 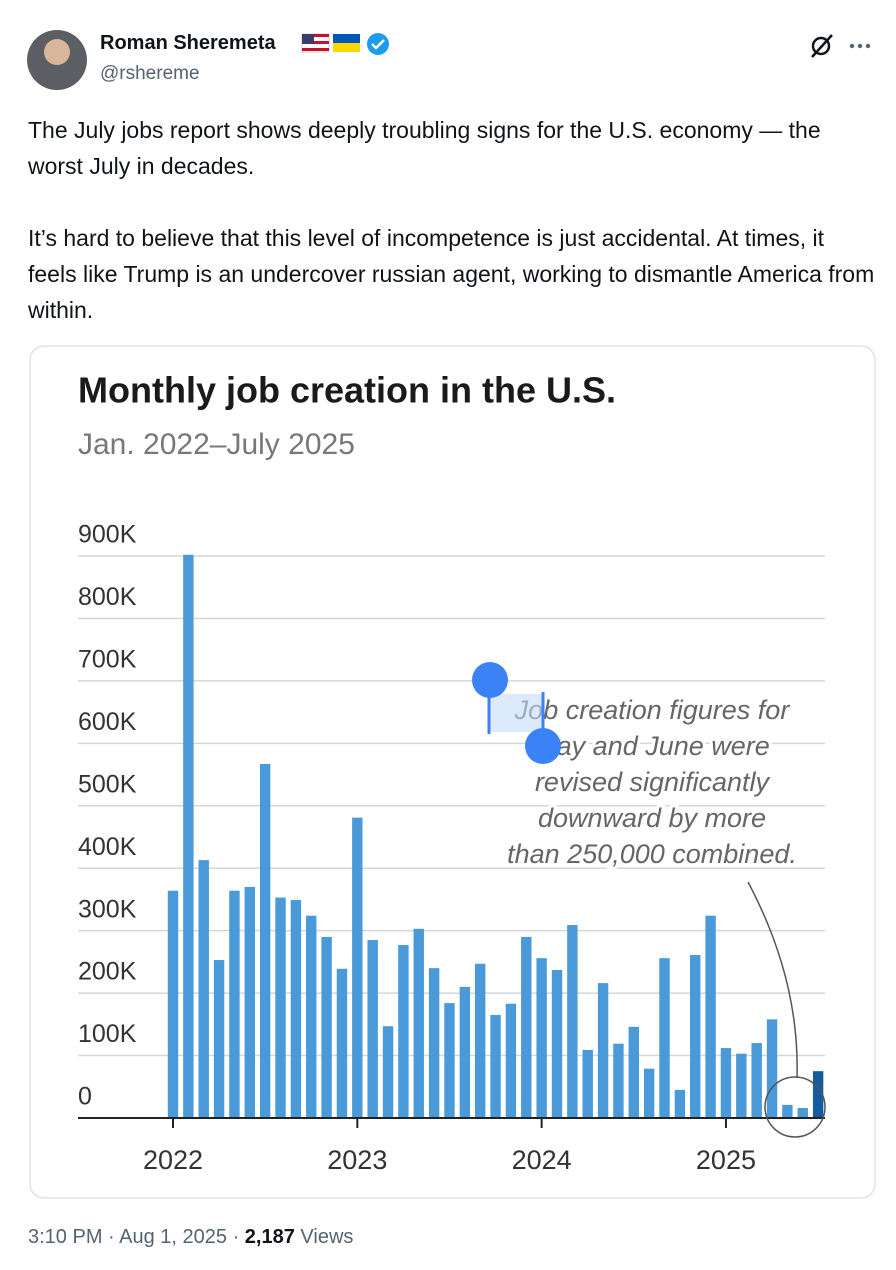 What do you see at coordinates (542, 1160) in the screenshot?
I see `x-tick-label: 2024` at bounding box center [542, 1160].